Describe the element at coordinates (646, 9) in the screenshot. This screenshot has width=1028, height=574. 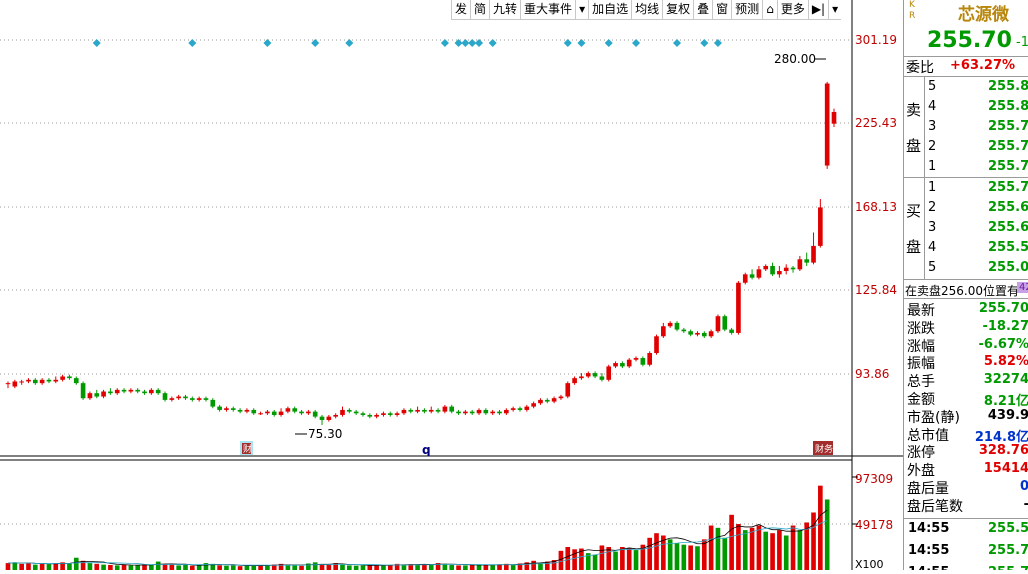
I see `toolbar-moving-average-button: 均线` at that location.